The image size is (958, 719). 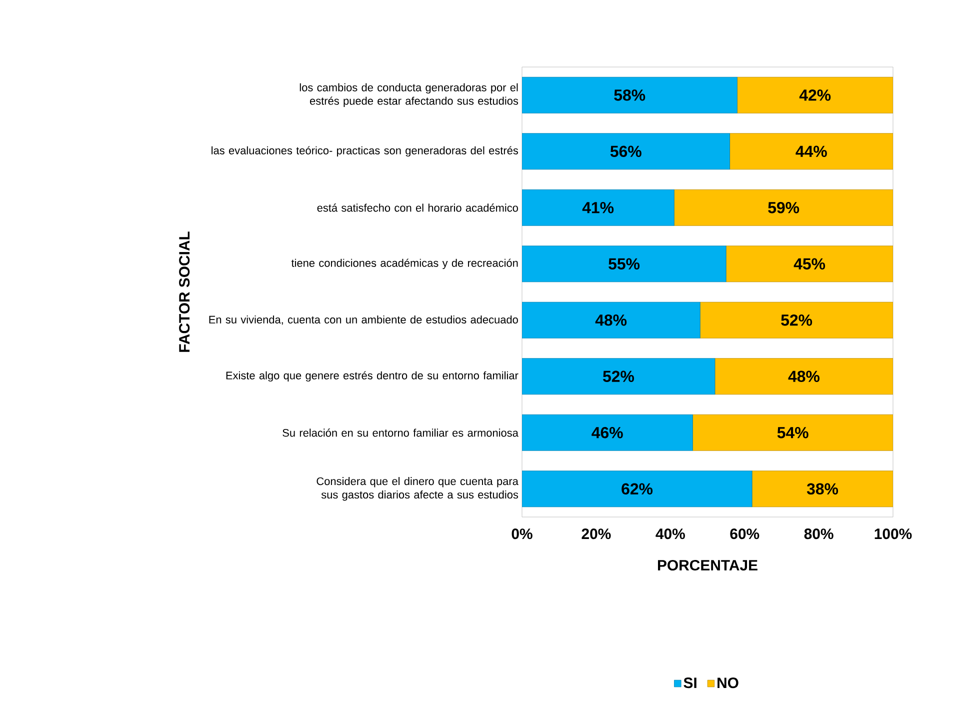 I want to click on y-tick-label: los cambios de conducta generadoras por el estrés puede estar afectando sus estudios, so click(x=409, y=95).